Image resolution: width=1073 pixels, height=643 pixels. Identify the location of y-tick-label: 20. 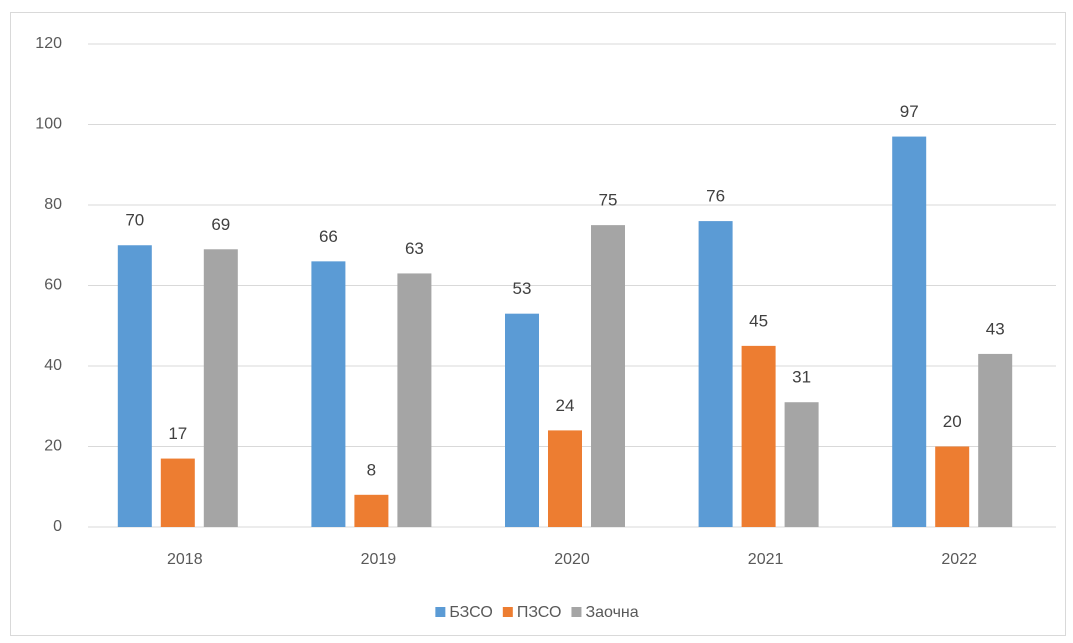
(53, 446).